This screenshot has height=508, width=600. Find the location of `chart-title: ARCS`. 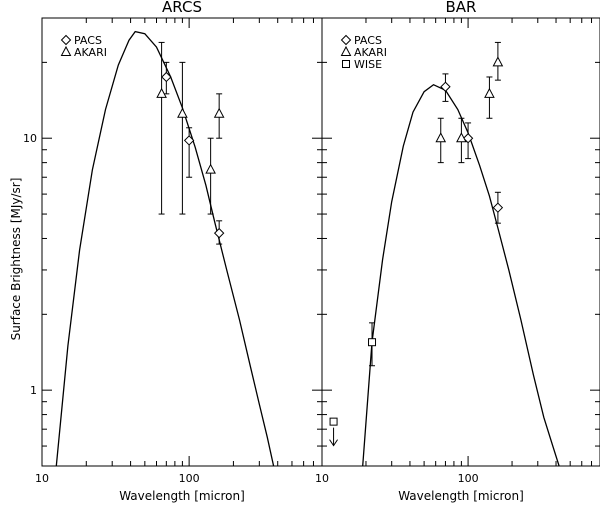

chart-title: ARCS is located at coordinates (182, 8).